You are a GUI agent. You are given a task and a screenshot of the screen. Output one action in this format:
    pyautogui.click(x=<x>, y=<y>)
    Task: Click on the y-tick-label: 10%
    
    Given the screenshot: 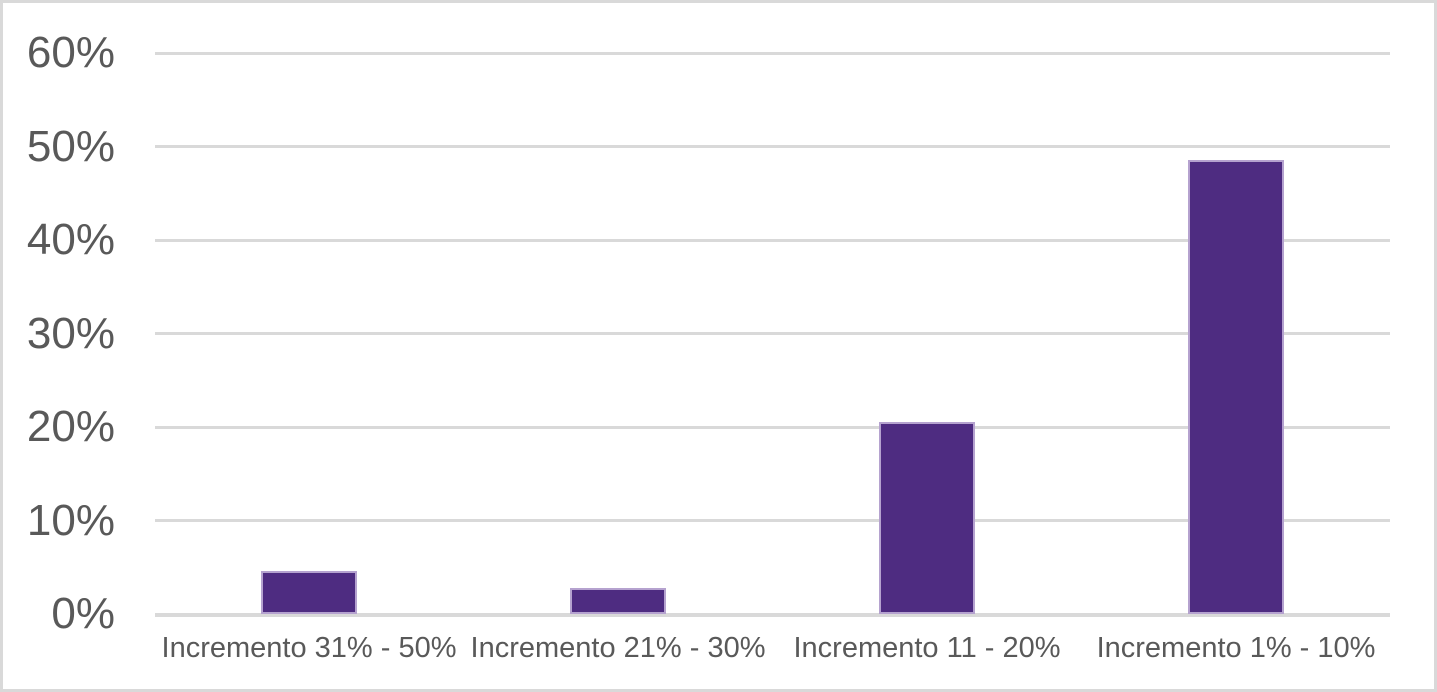 What is the action you would take?
    pyautogui.click(x=70, y=520)
    